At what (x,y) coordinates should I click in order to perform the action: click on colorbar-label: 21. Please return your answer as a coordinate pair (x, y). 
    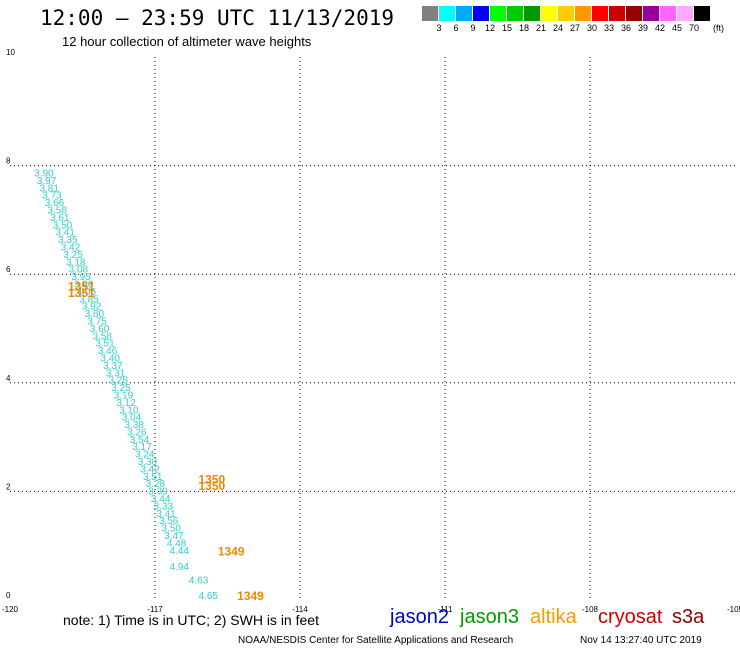
    Looking at the image, I should click on (541, 28).